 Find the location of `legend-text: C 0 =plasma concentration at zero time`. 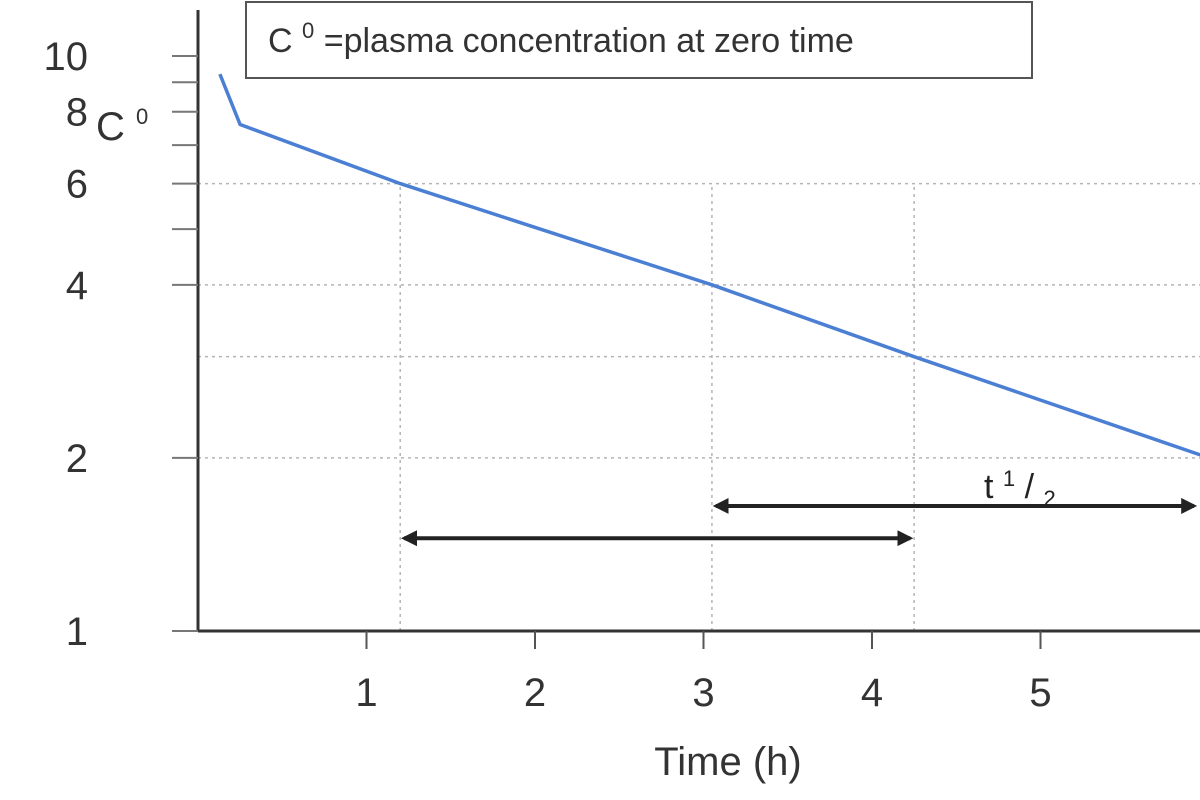

legend-text: C 0 =plasma concentration at zero time is located at coordinates (561, 34).